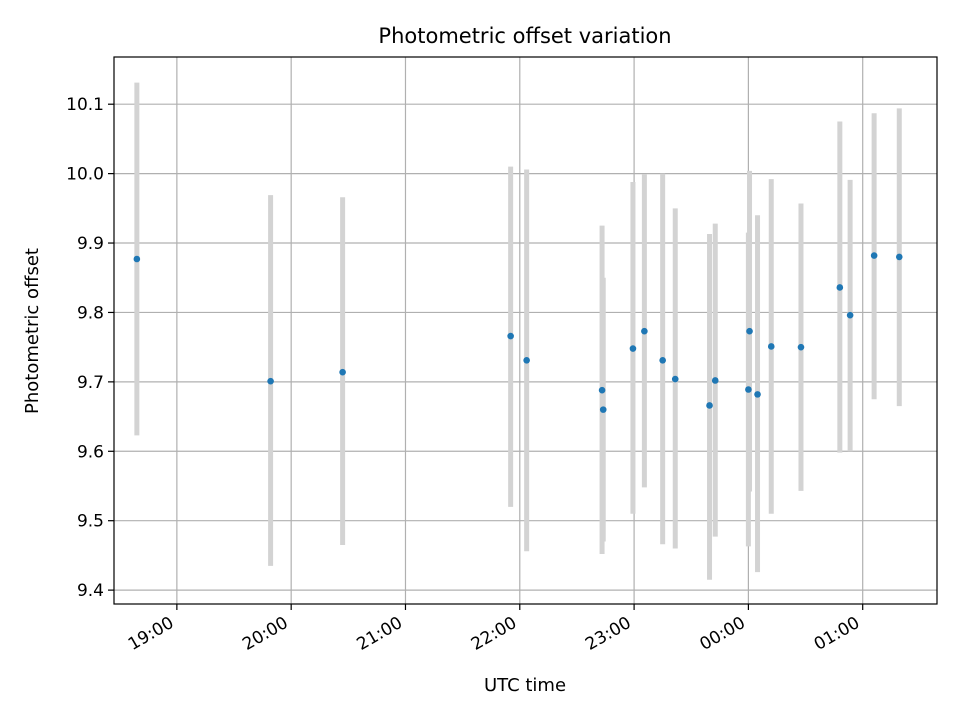 The height and width of the screenshot is (720, 960). I want to click on y-tick-label: 10.0, so click(85, 175).